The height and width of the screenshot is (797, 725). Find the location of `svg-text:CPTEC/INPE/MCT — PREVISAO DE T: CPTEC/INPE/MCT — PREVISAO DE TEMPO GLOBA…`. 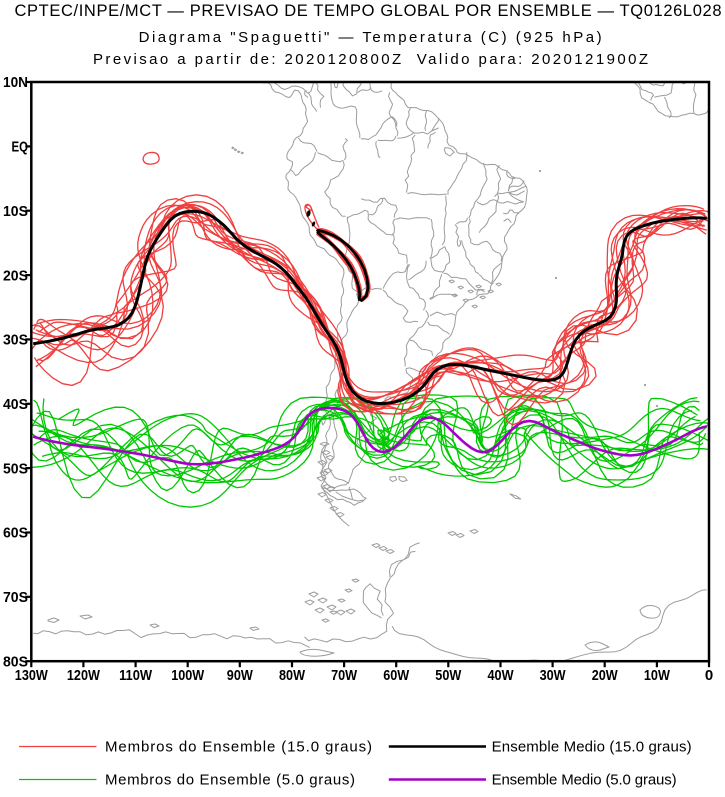

svg-text:CPTEC/INPE/MCT — PREVISAO DE T: CPTEC/INPE/MCT — PREVISAO DE TEMPO GLOBA… is located at coordinates (368, 11).